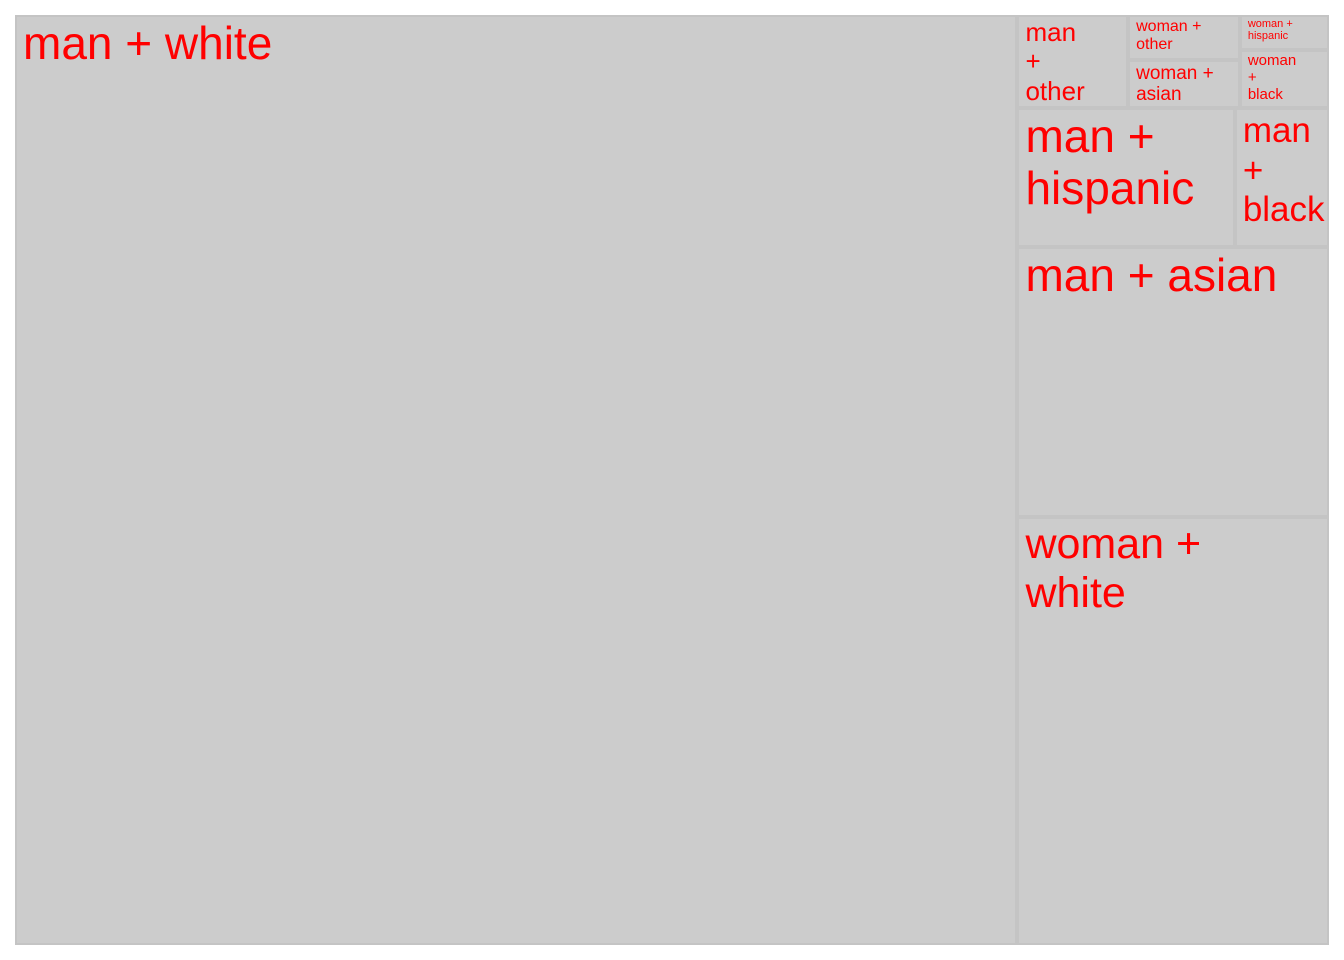 The image size is (1344, 960). What do you see at coordinates (1272, 77) in the screenshot?
I see `tile-label: woman + black` at bounding box center [1272, 77].